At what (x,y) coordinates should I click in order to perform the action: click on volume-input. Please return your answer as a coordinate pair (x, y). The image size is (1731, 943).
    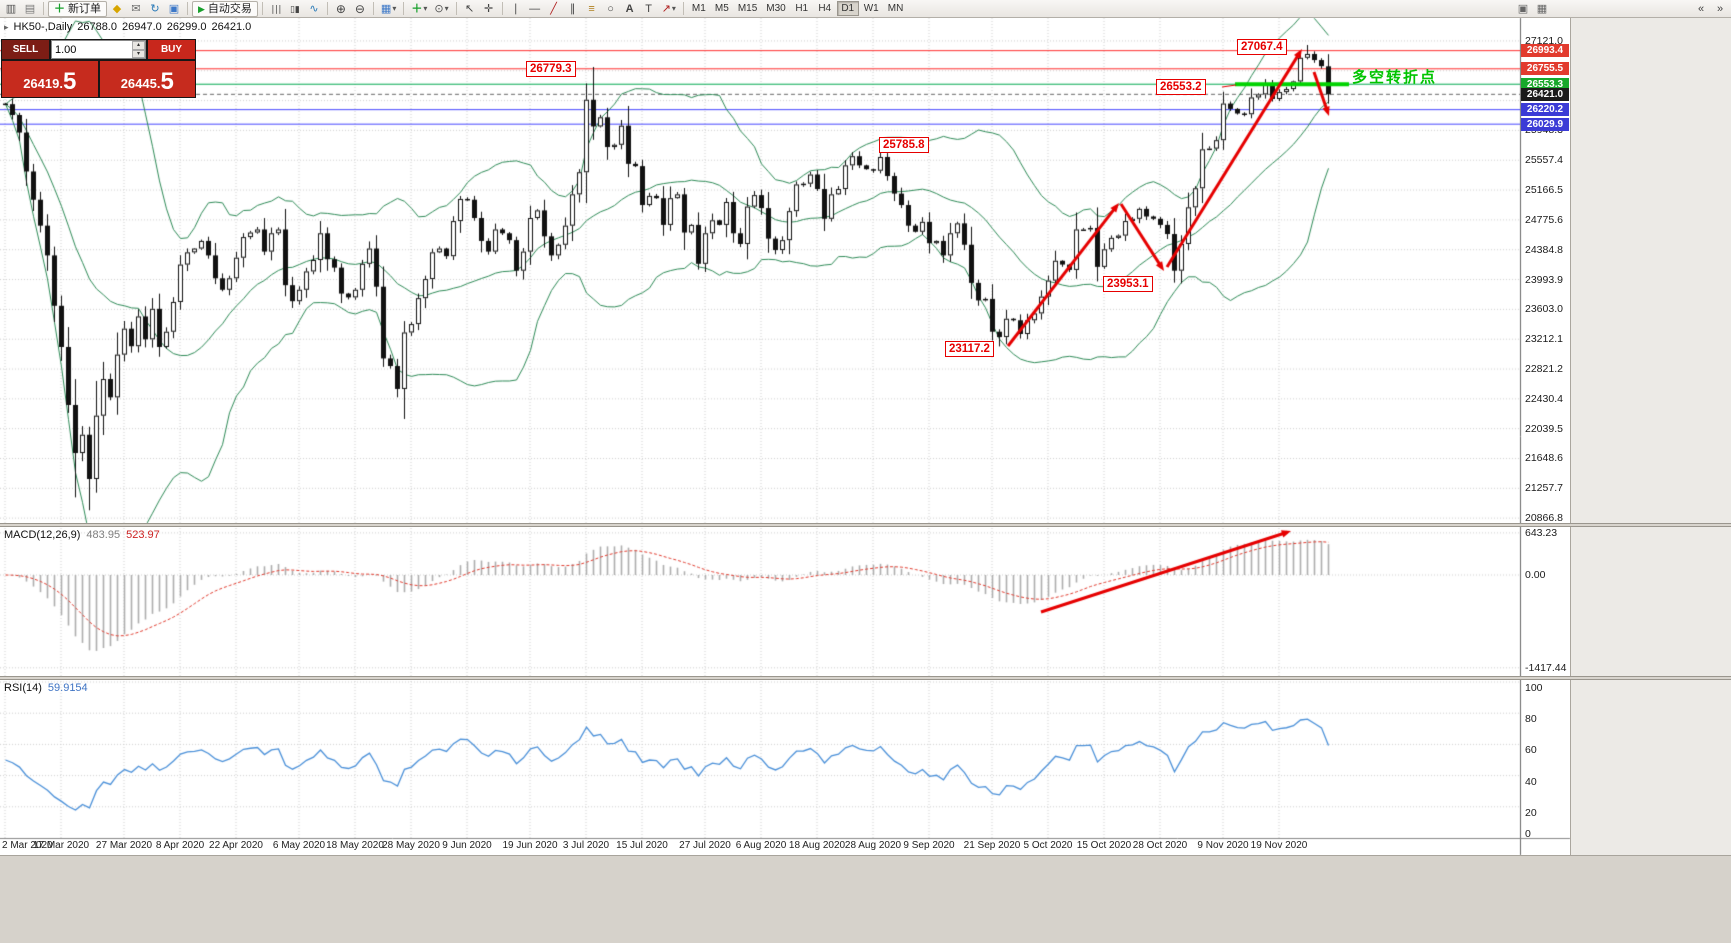
    Looking at the image, I should click on (92, 49).